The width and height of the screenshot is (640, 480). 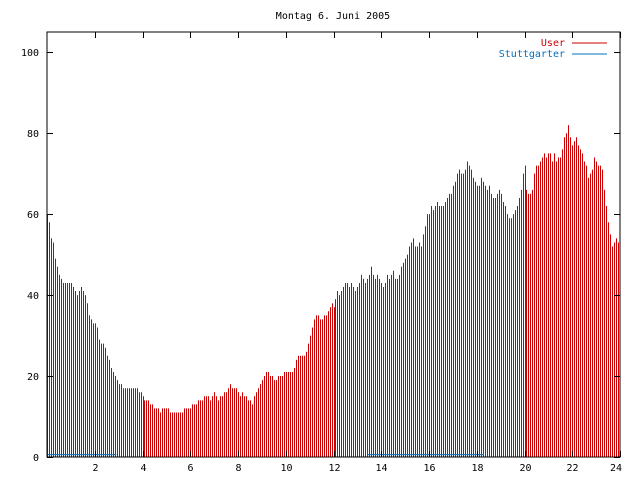 What do you see at coordinates (286, 468) in the screenshot?
I see `x-tick-label: 10` at bounding box center [286, 468].